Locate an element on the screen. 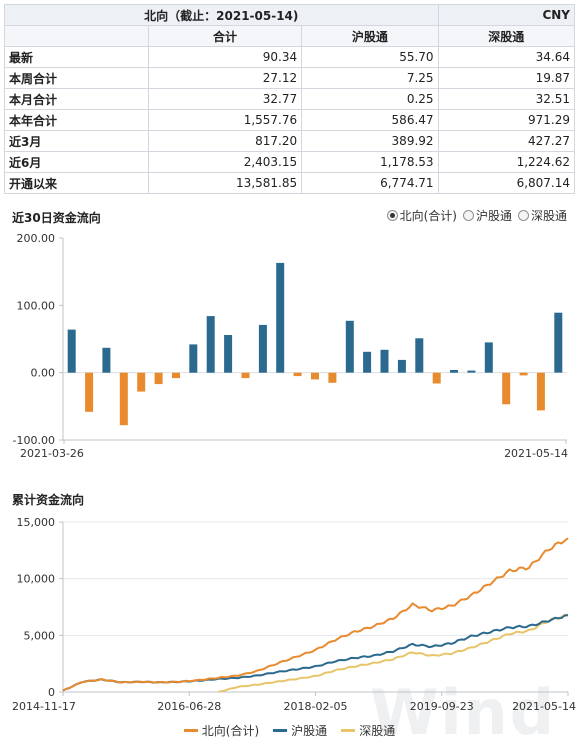  row-label: 本年合计 is located at coordinates (76, 120).